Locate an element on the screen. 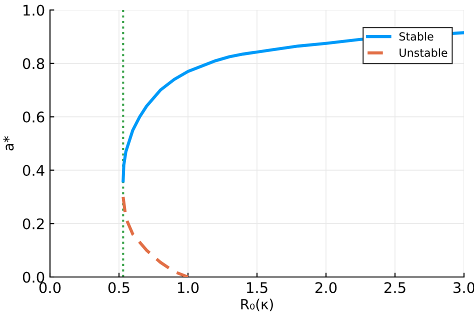 The image size is (474, 316). y-tick-label: 1.0 is located at coordinates (34, 10).